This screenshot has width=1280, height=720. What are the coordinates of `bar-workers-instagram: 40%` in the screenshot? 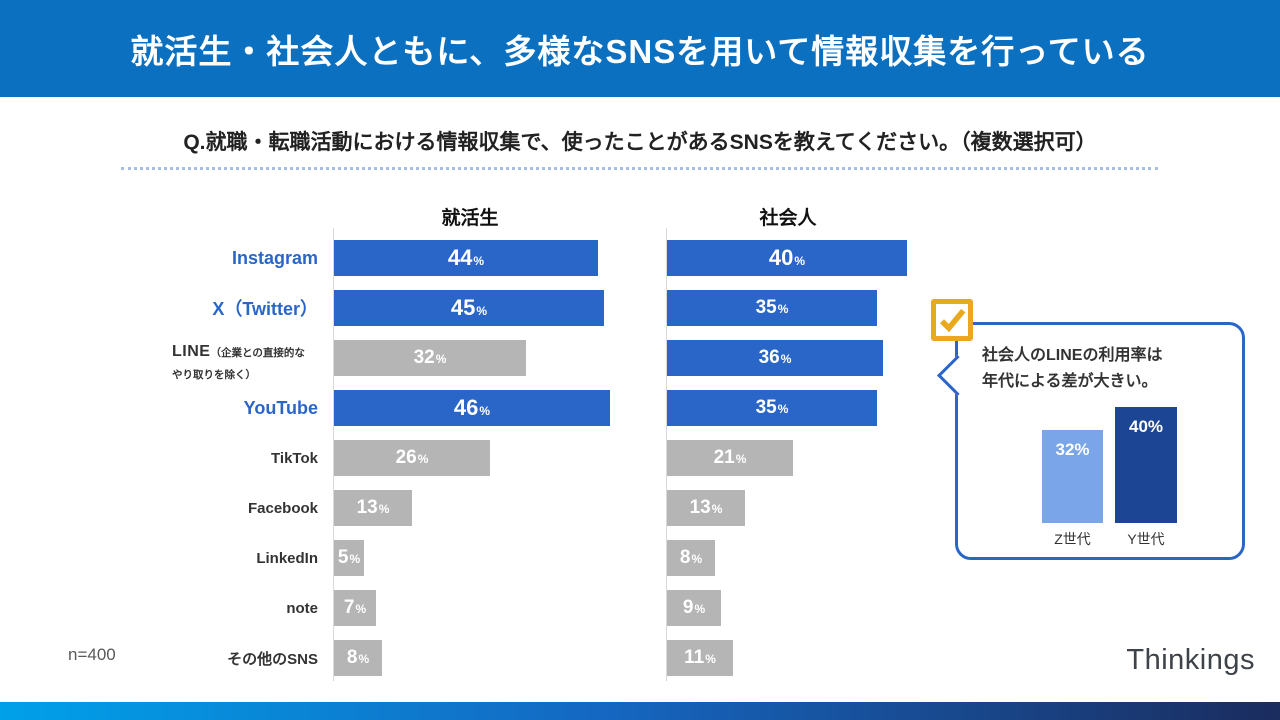 It's located at (787, 258).